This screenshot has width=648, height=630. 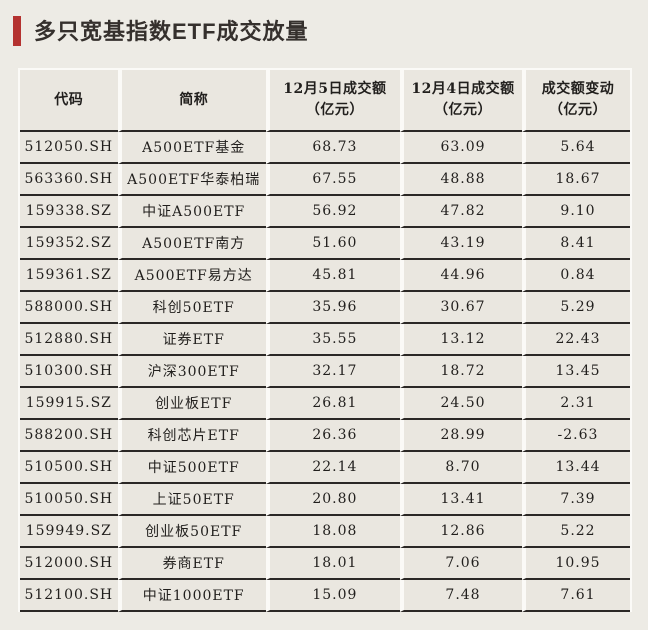 I want to click on cell-name: 科创芯片ETF, so click(x=191, y=436).